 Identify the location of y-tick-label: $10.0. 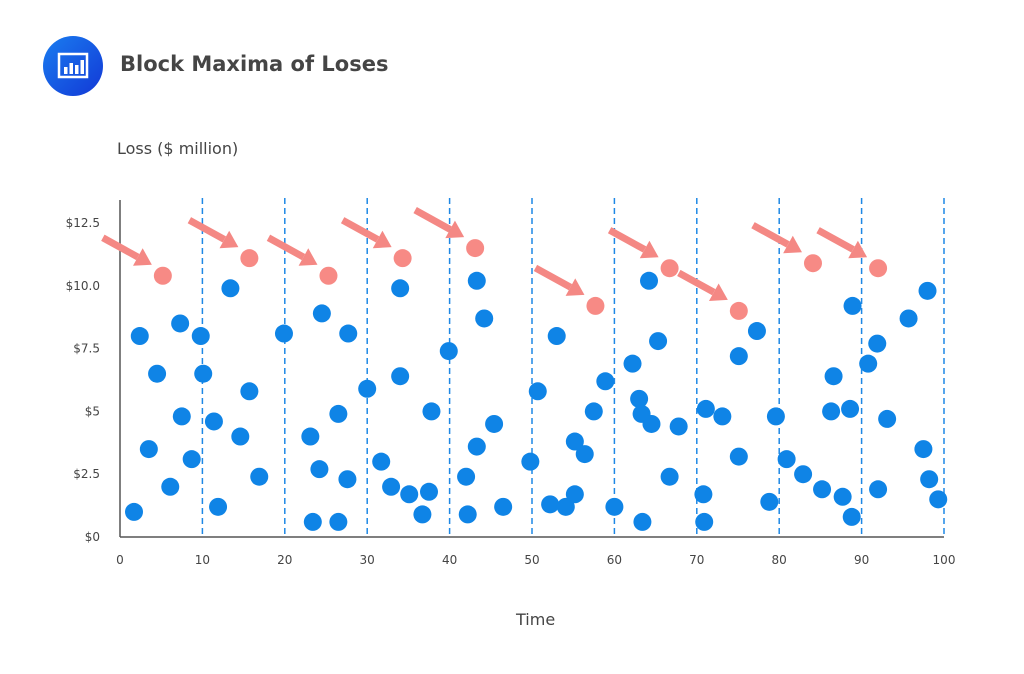
(83, 286).